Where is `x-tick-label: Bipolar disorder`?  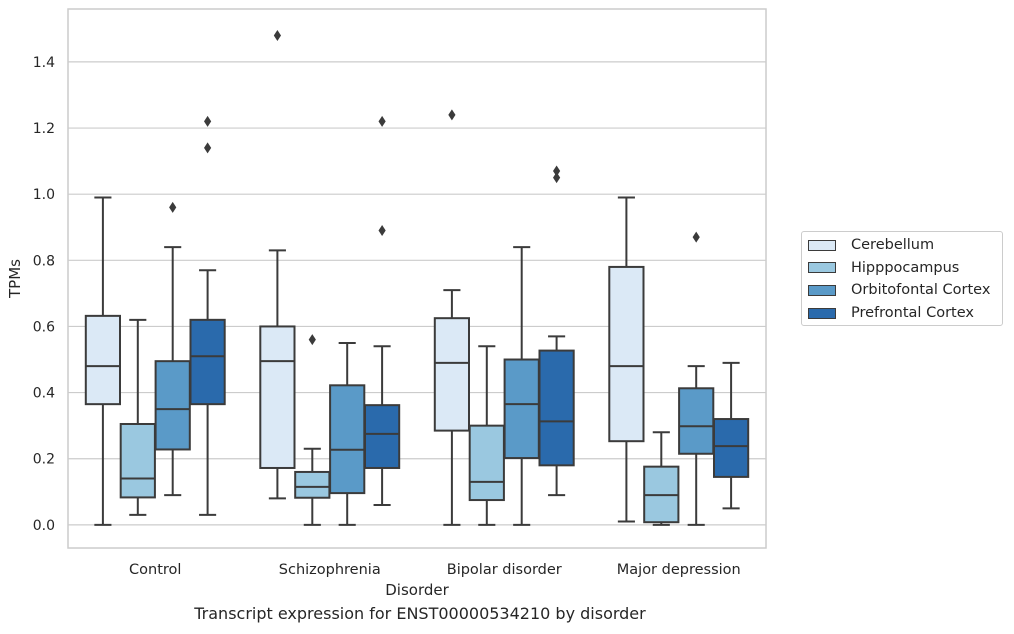
x-tick-label: Bipolar disorder is located at coordinates (504, 570).